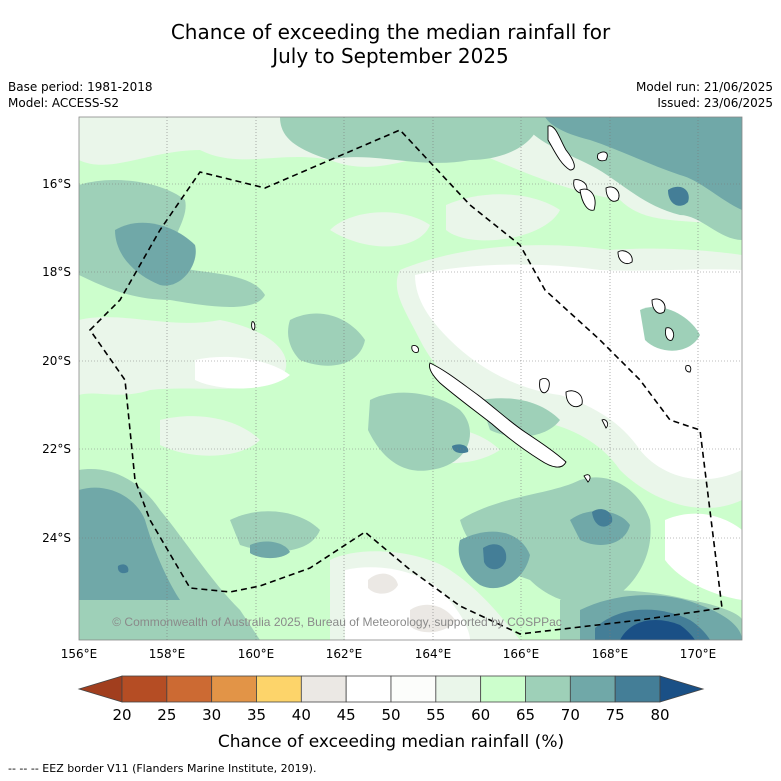 This screenshot has height=781, width=781. What do you see at coordinates (64, 103) in the screenshot?
I see `model-name: Model: ACCESS-S2` at bounding box center [64, 103].